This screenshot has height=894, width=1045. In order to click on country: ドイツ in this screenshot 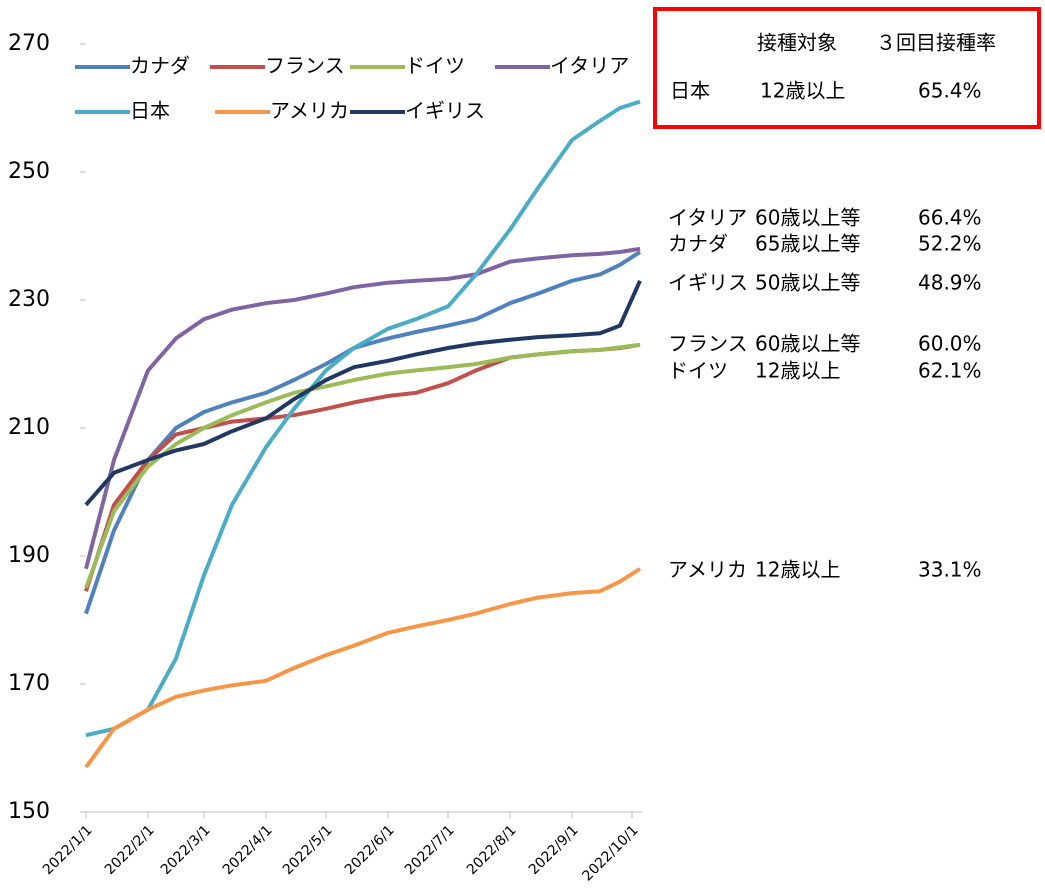, I will do `click(698, 371)`.